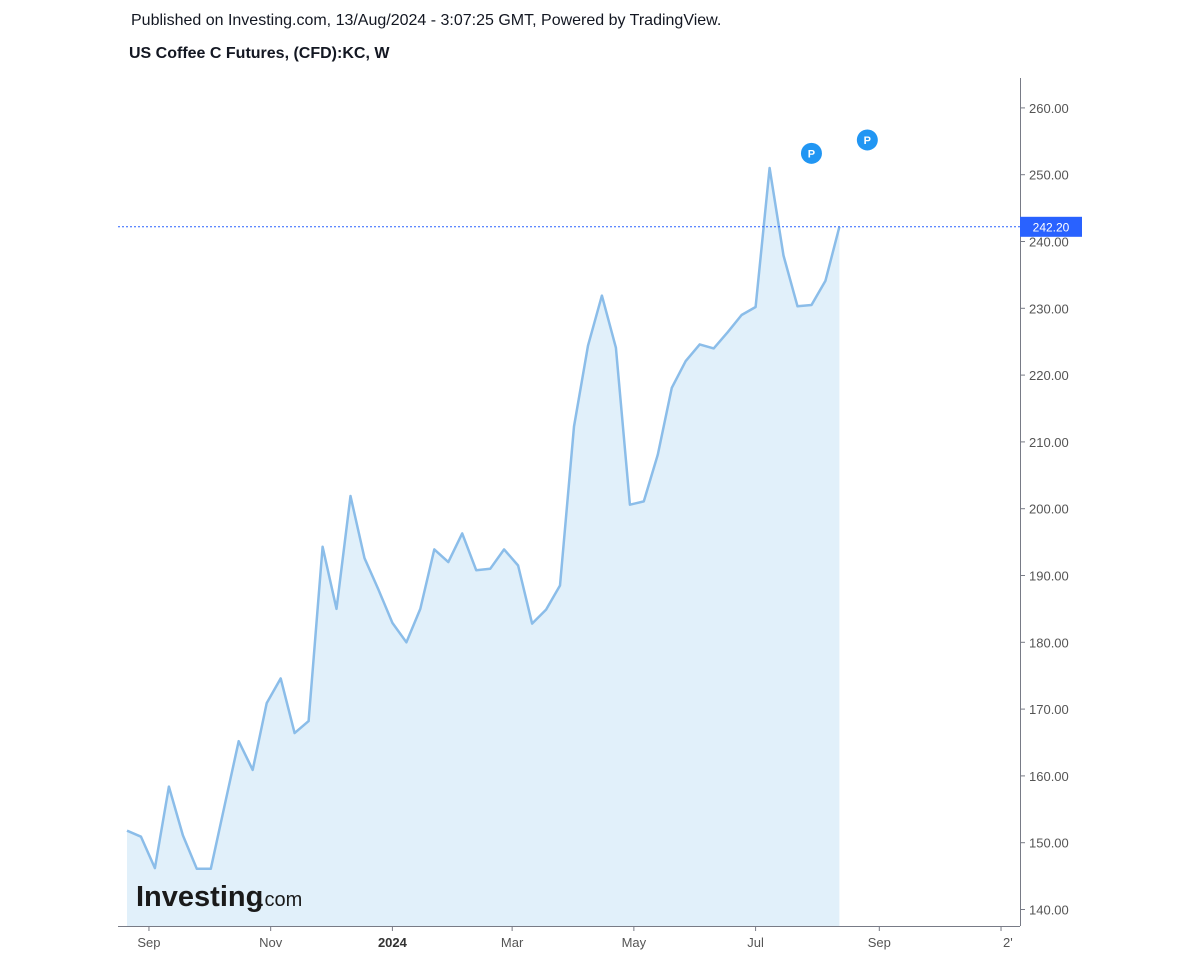  Describe the element at coordinates (1049, 910) in the screenshot. I see `y-tick-label: 140.00` at that location.